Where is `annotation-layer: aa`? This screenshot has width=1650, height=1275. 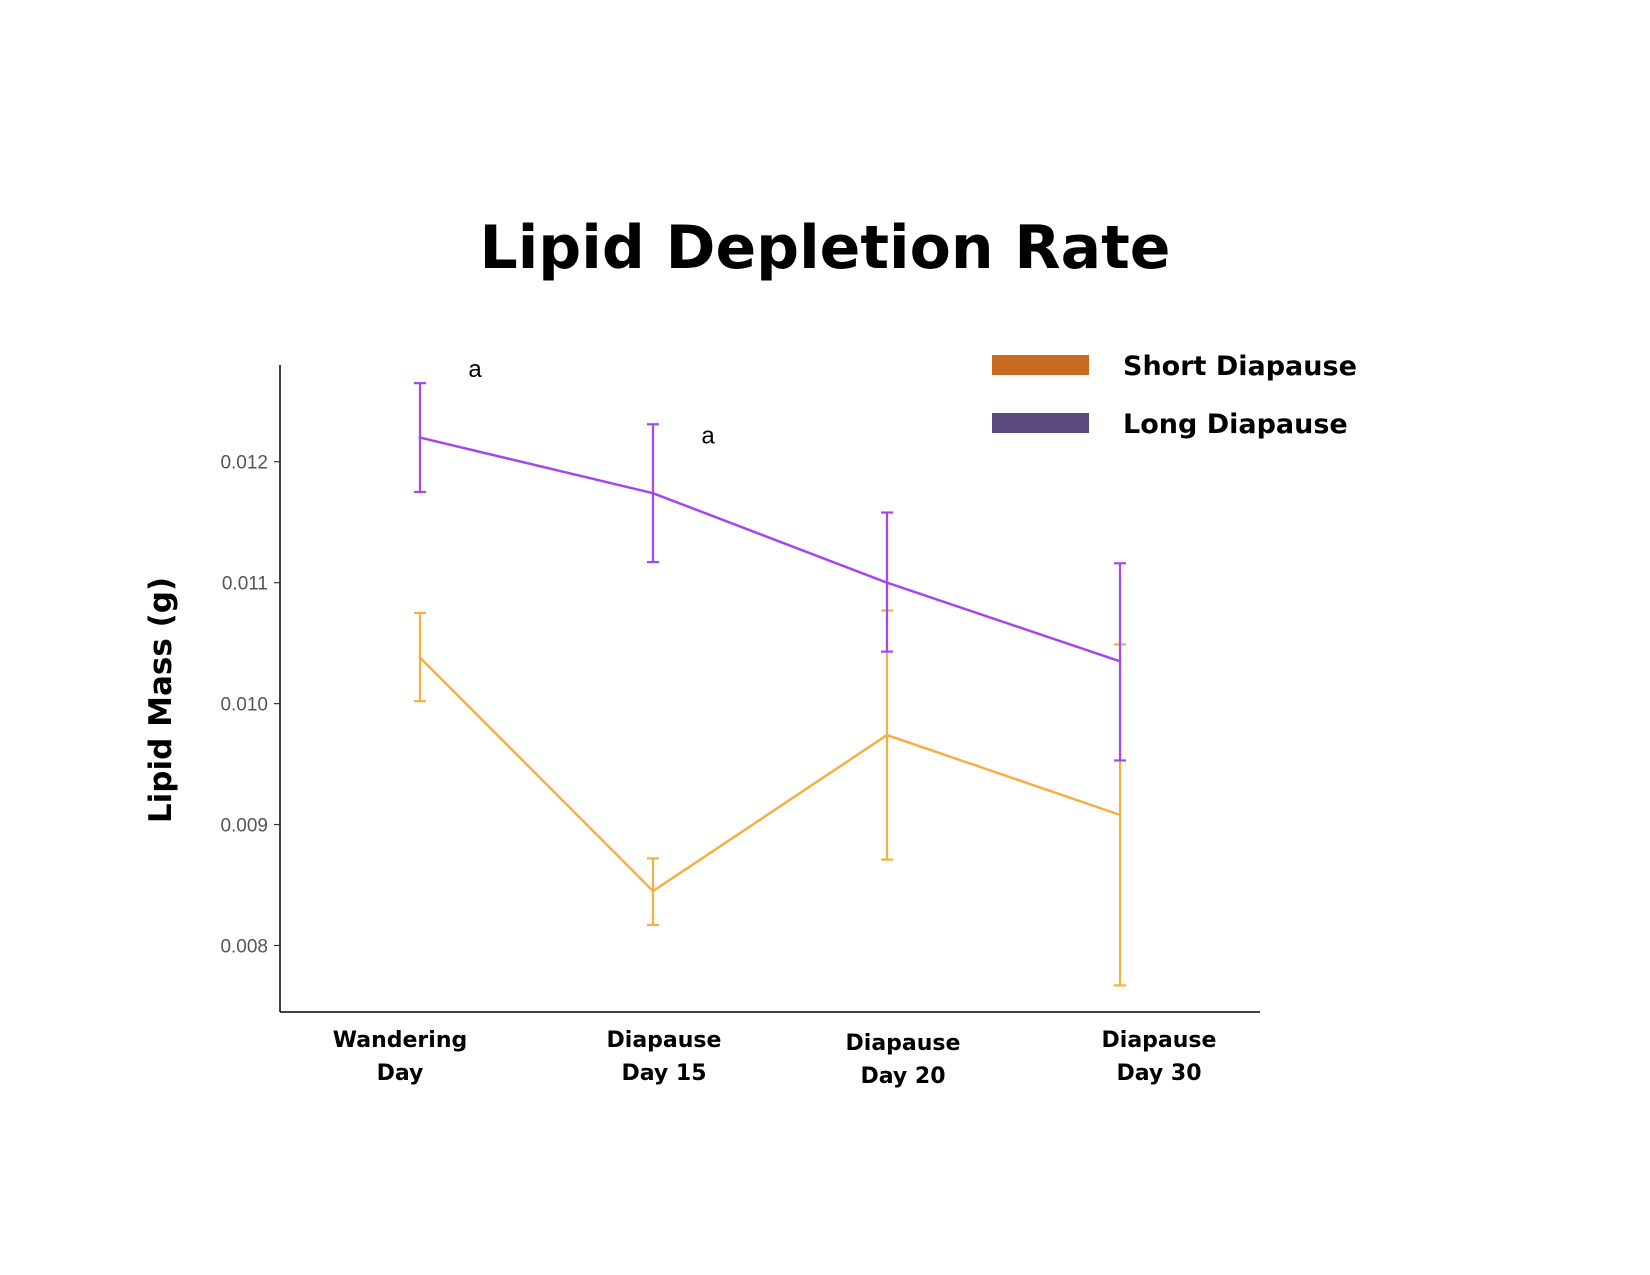 annotation-layer: aa is located at coordinates (591, 403).